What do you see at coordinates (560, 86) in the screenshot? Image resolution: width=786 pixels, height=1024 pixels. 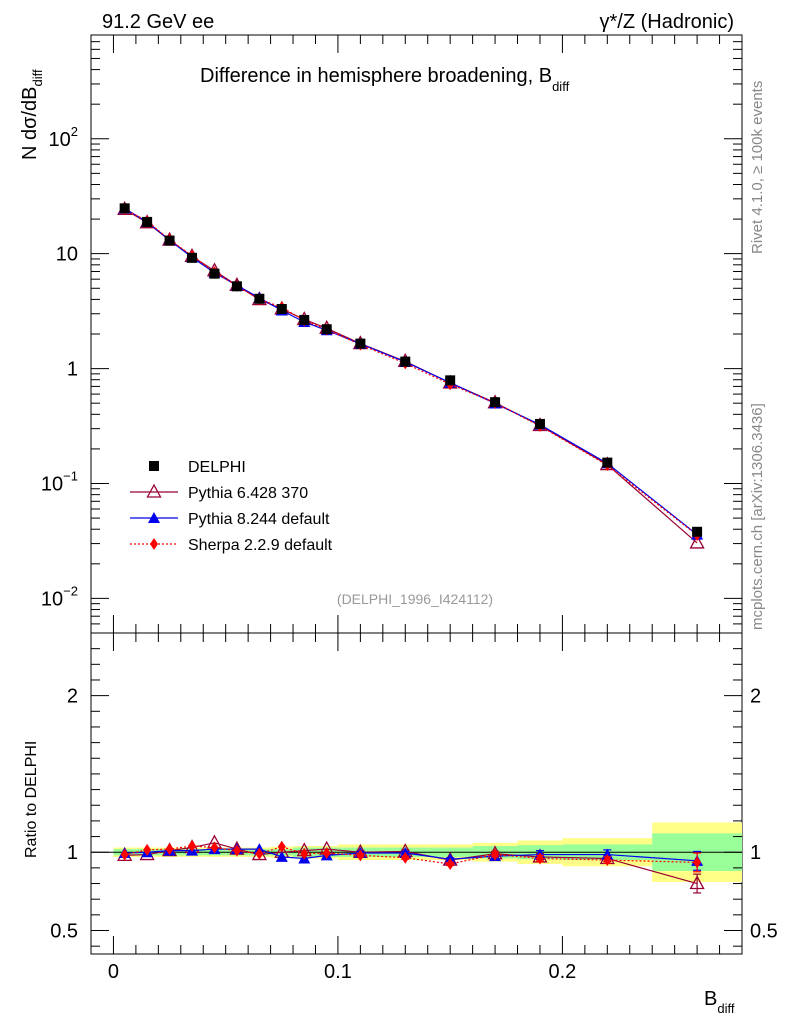 I see `chart-title-sub: diff` at bounding box center [560, 86].